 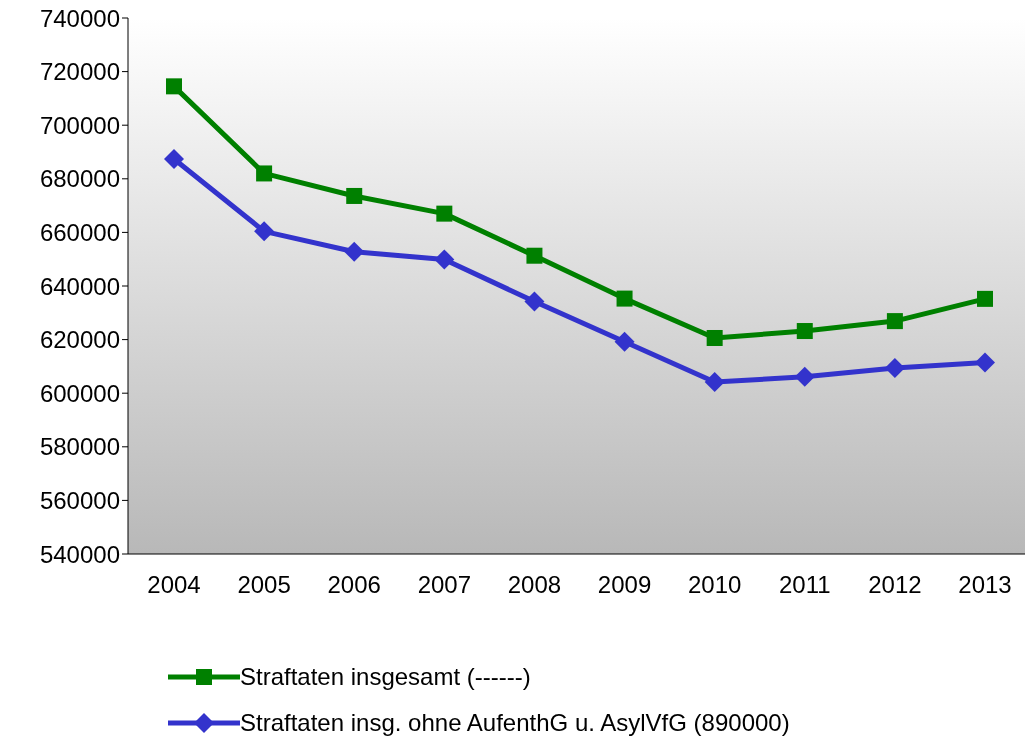 What do you see at coordinates (264, 585) in the screenshot?
I see `x-tick-label: 2005` at bounding box center [264, 585].